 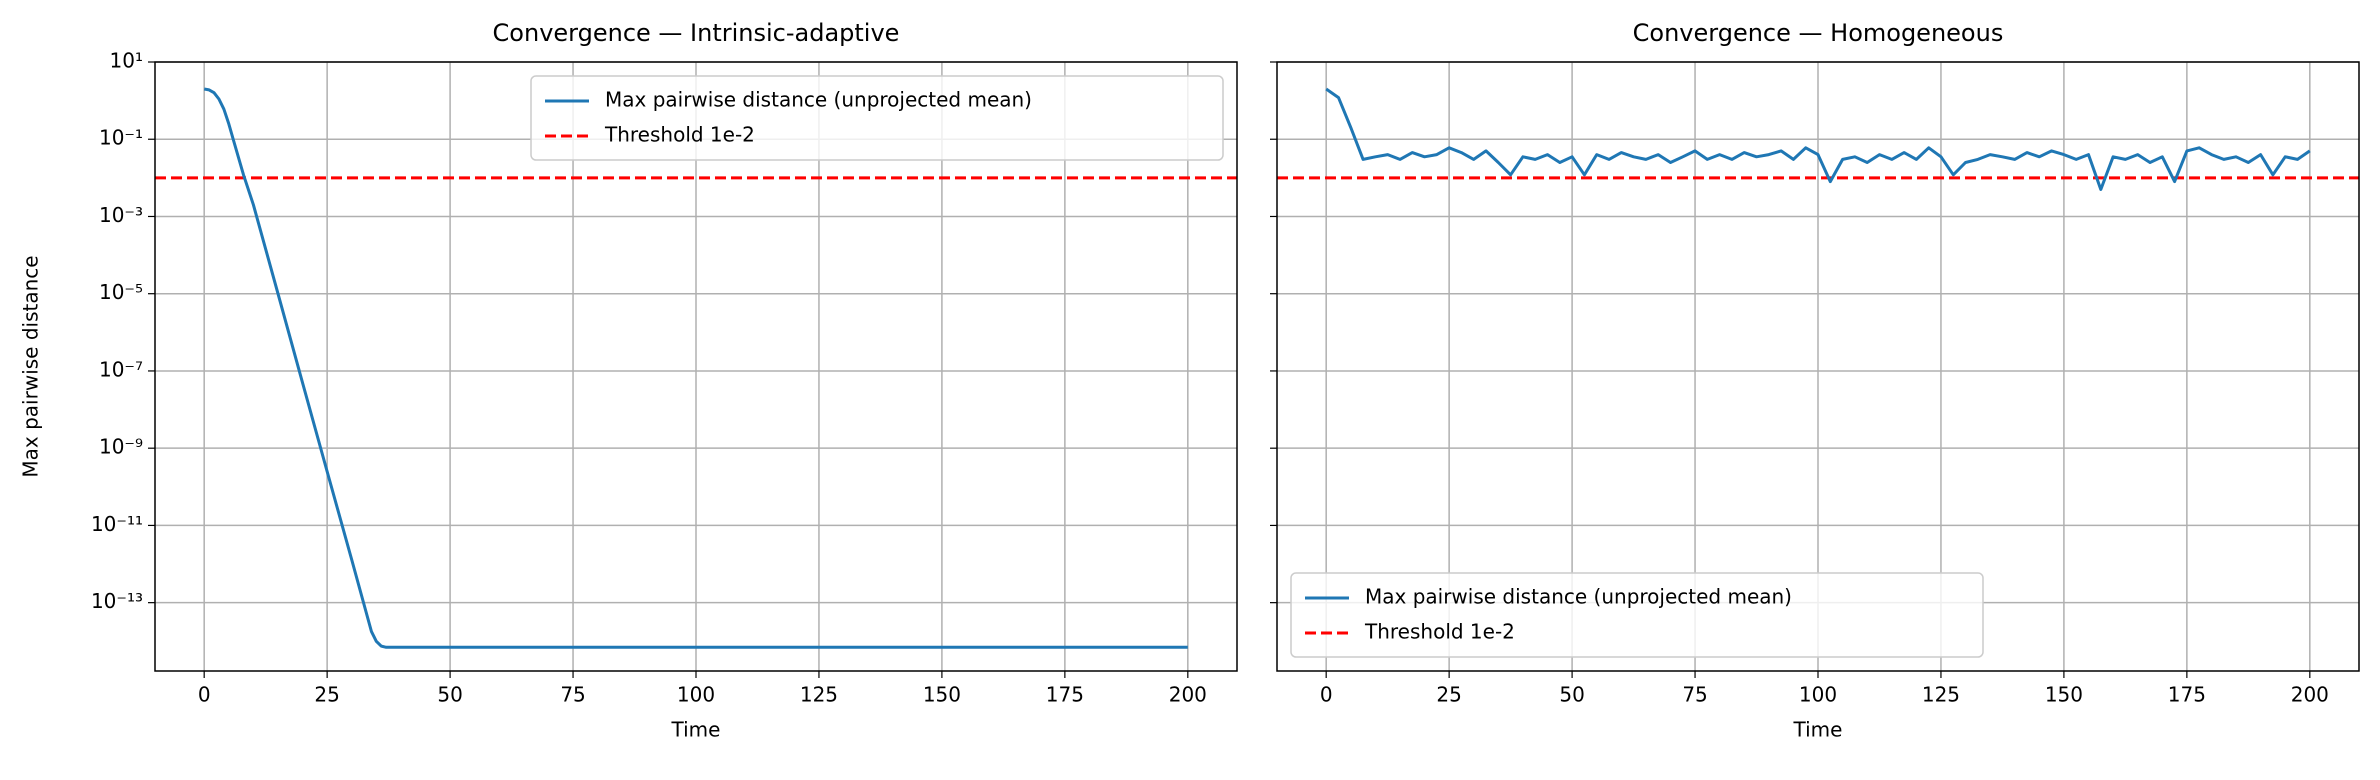 What do you see at coordinates (121, 215) in the screenshot?
I see `y-tick-label: 10⁻³` at bounding box center [121, 215].